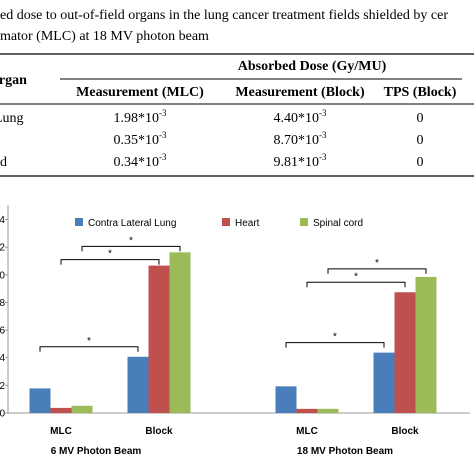 Image resolution: width=474 pixels, height=474 pixels. I want to click on caption-line: mator (MLC) at 18 MV photon beam, so click(104, 36).